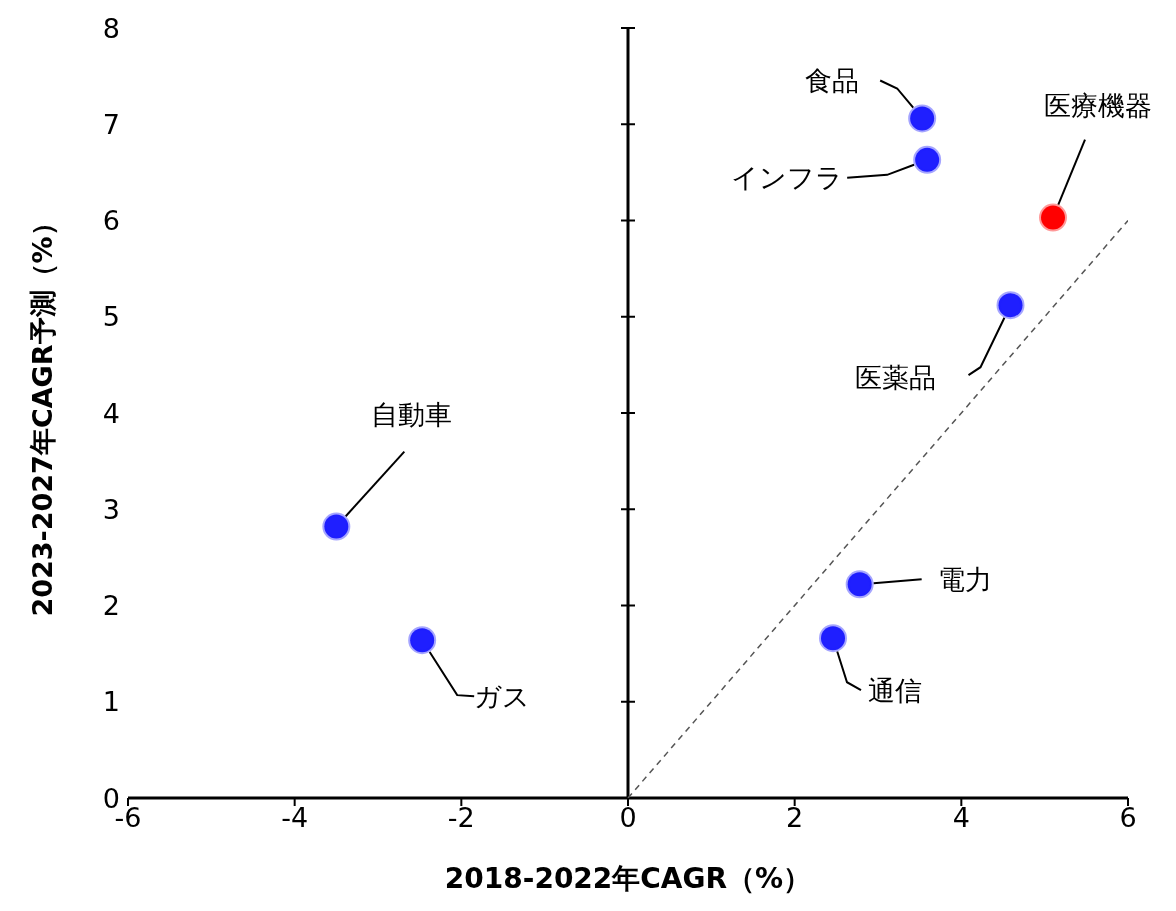 The height and width of the screenshot is (911, 1176). Describe the element at coordinates (832, 80) in the screenshot. I see `text: 食品` at that location.